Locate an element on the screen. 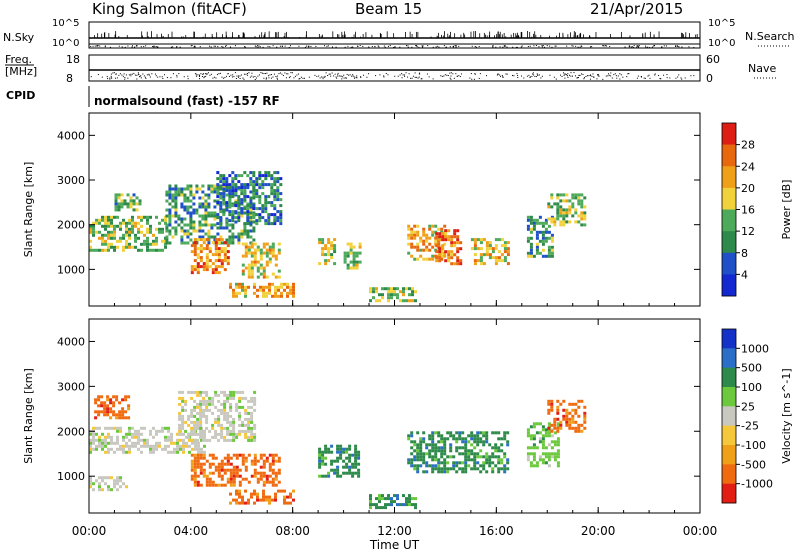 This screenshot has width=800, height=554. power-colorbar-segment is located at coordinates (729, 134).